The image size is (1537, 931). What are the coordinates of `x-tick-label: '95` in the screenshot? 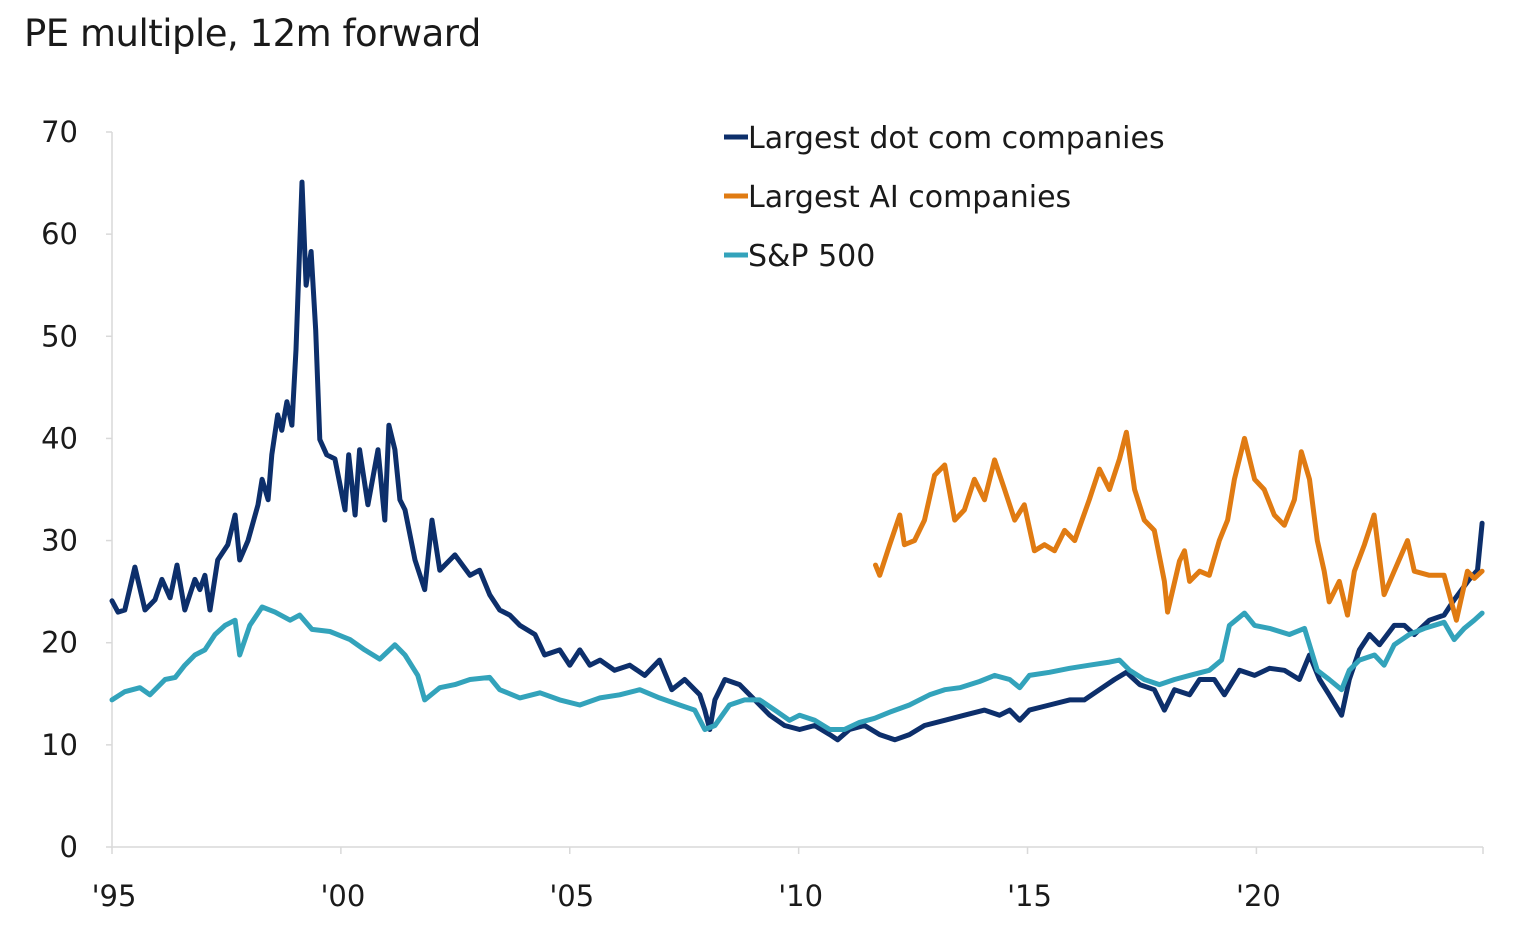 It's located at (114, 896).